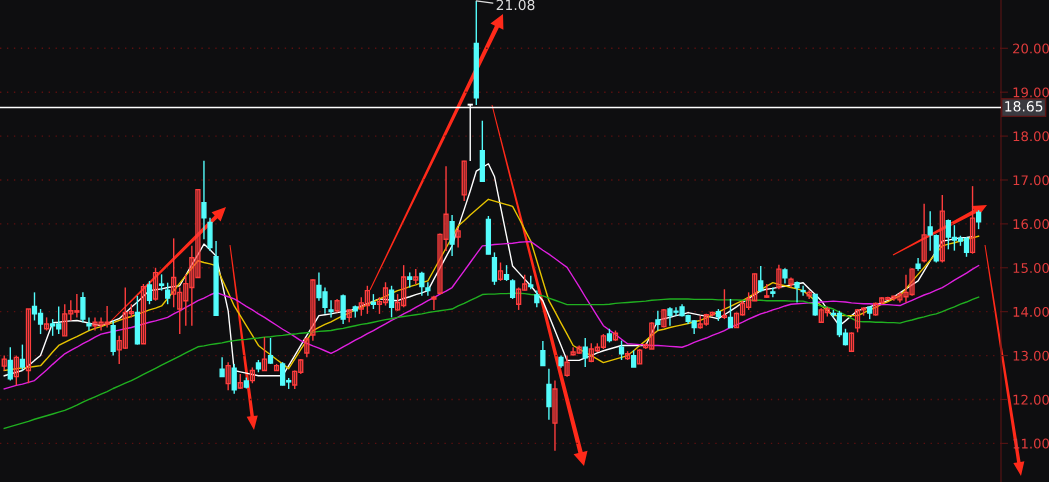  I want to click on y-tick-label: 19.00, so click(1031, 92).